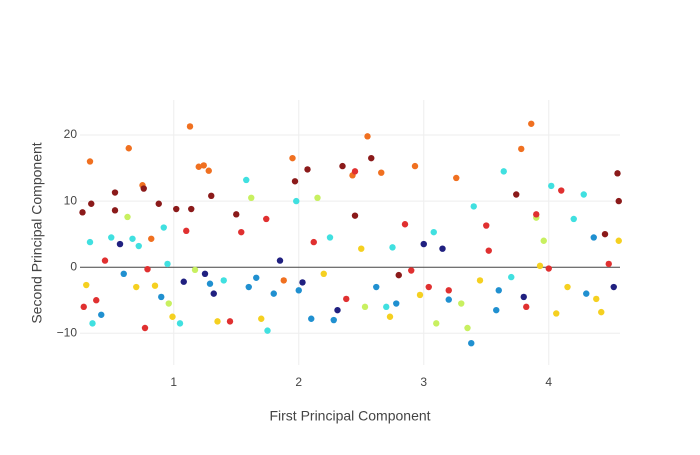  Describe the element at coordinates (67, 332) in the screenshot. I see `y-tick-label: −10` at that location.